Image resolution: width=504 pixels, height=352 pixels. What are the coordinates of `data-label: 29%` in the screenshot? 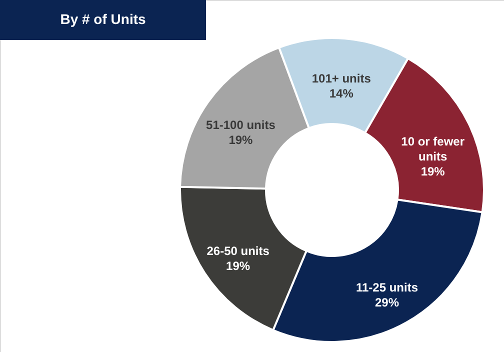 It's located at (387, 303).